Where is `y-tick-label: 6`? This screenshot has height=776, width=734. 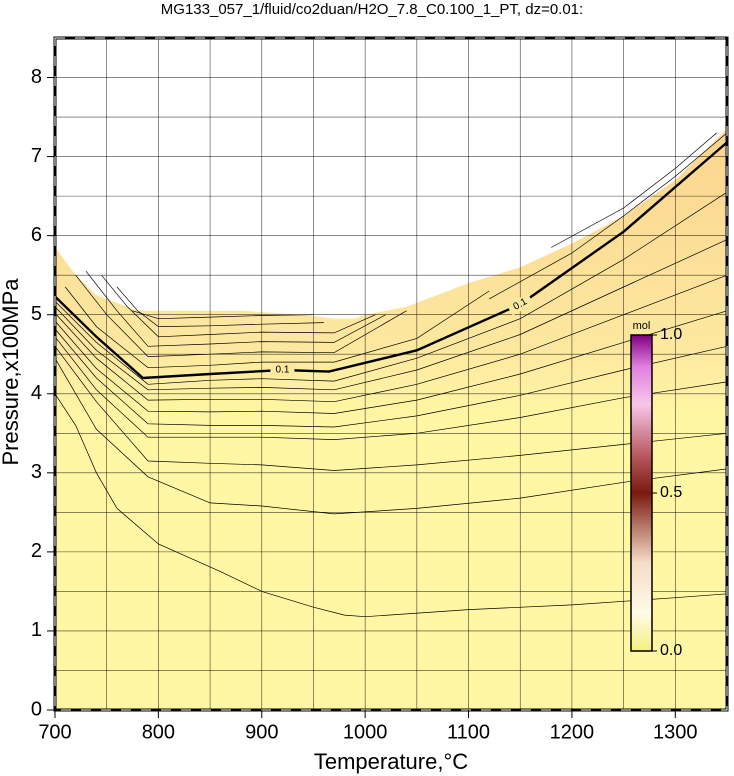 y-tick-label: 6 is located at coordinates (36, 235).